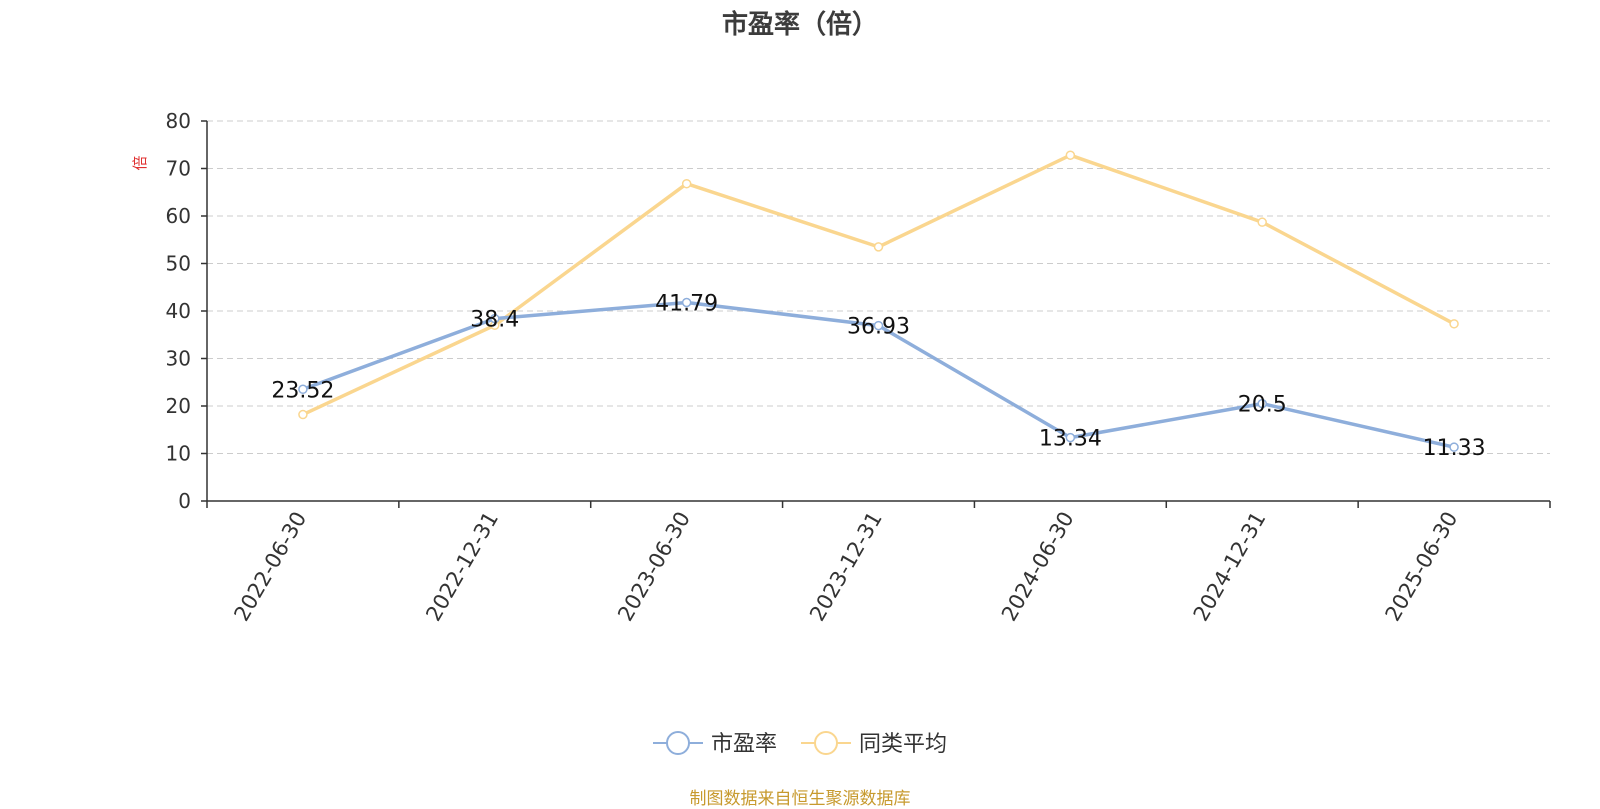 The height and width of the screenshot is (809, 1600). I want to click on data-label: 36.93, so click(878, 327).